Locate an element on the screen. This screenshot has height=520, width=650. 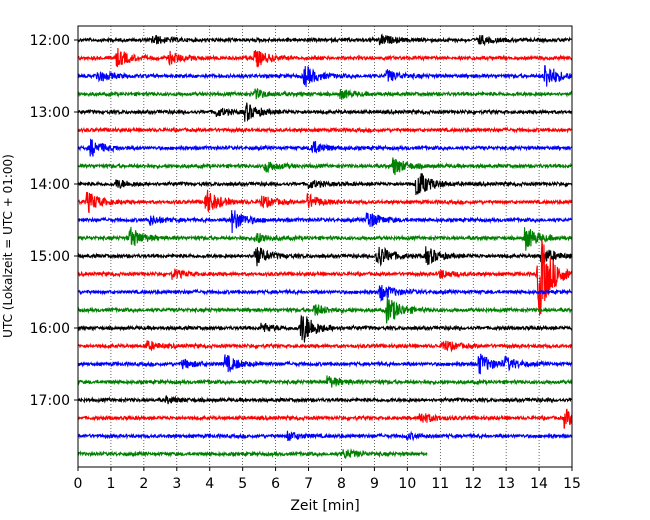
x-tick-label: 2 is located at coordinates (143, 484).